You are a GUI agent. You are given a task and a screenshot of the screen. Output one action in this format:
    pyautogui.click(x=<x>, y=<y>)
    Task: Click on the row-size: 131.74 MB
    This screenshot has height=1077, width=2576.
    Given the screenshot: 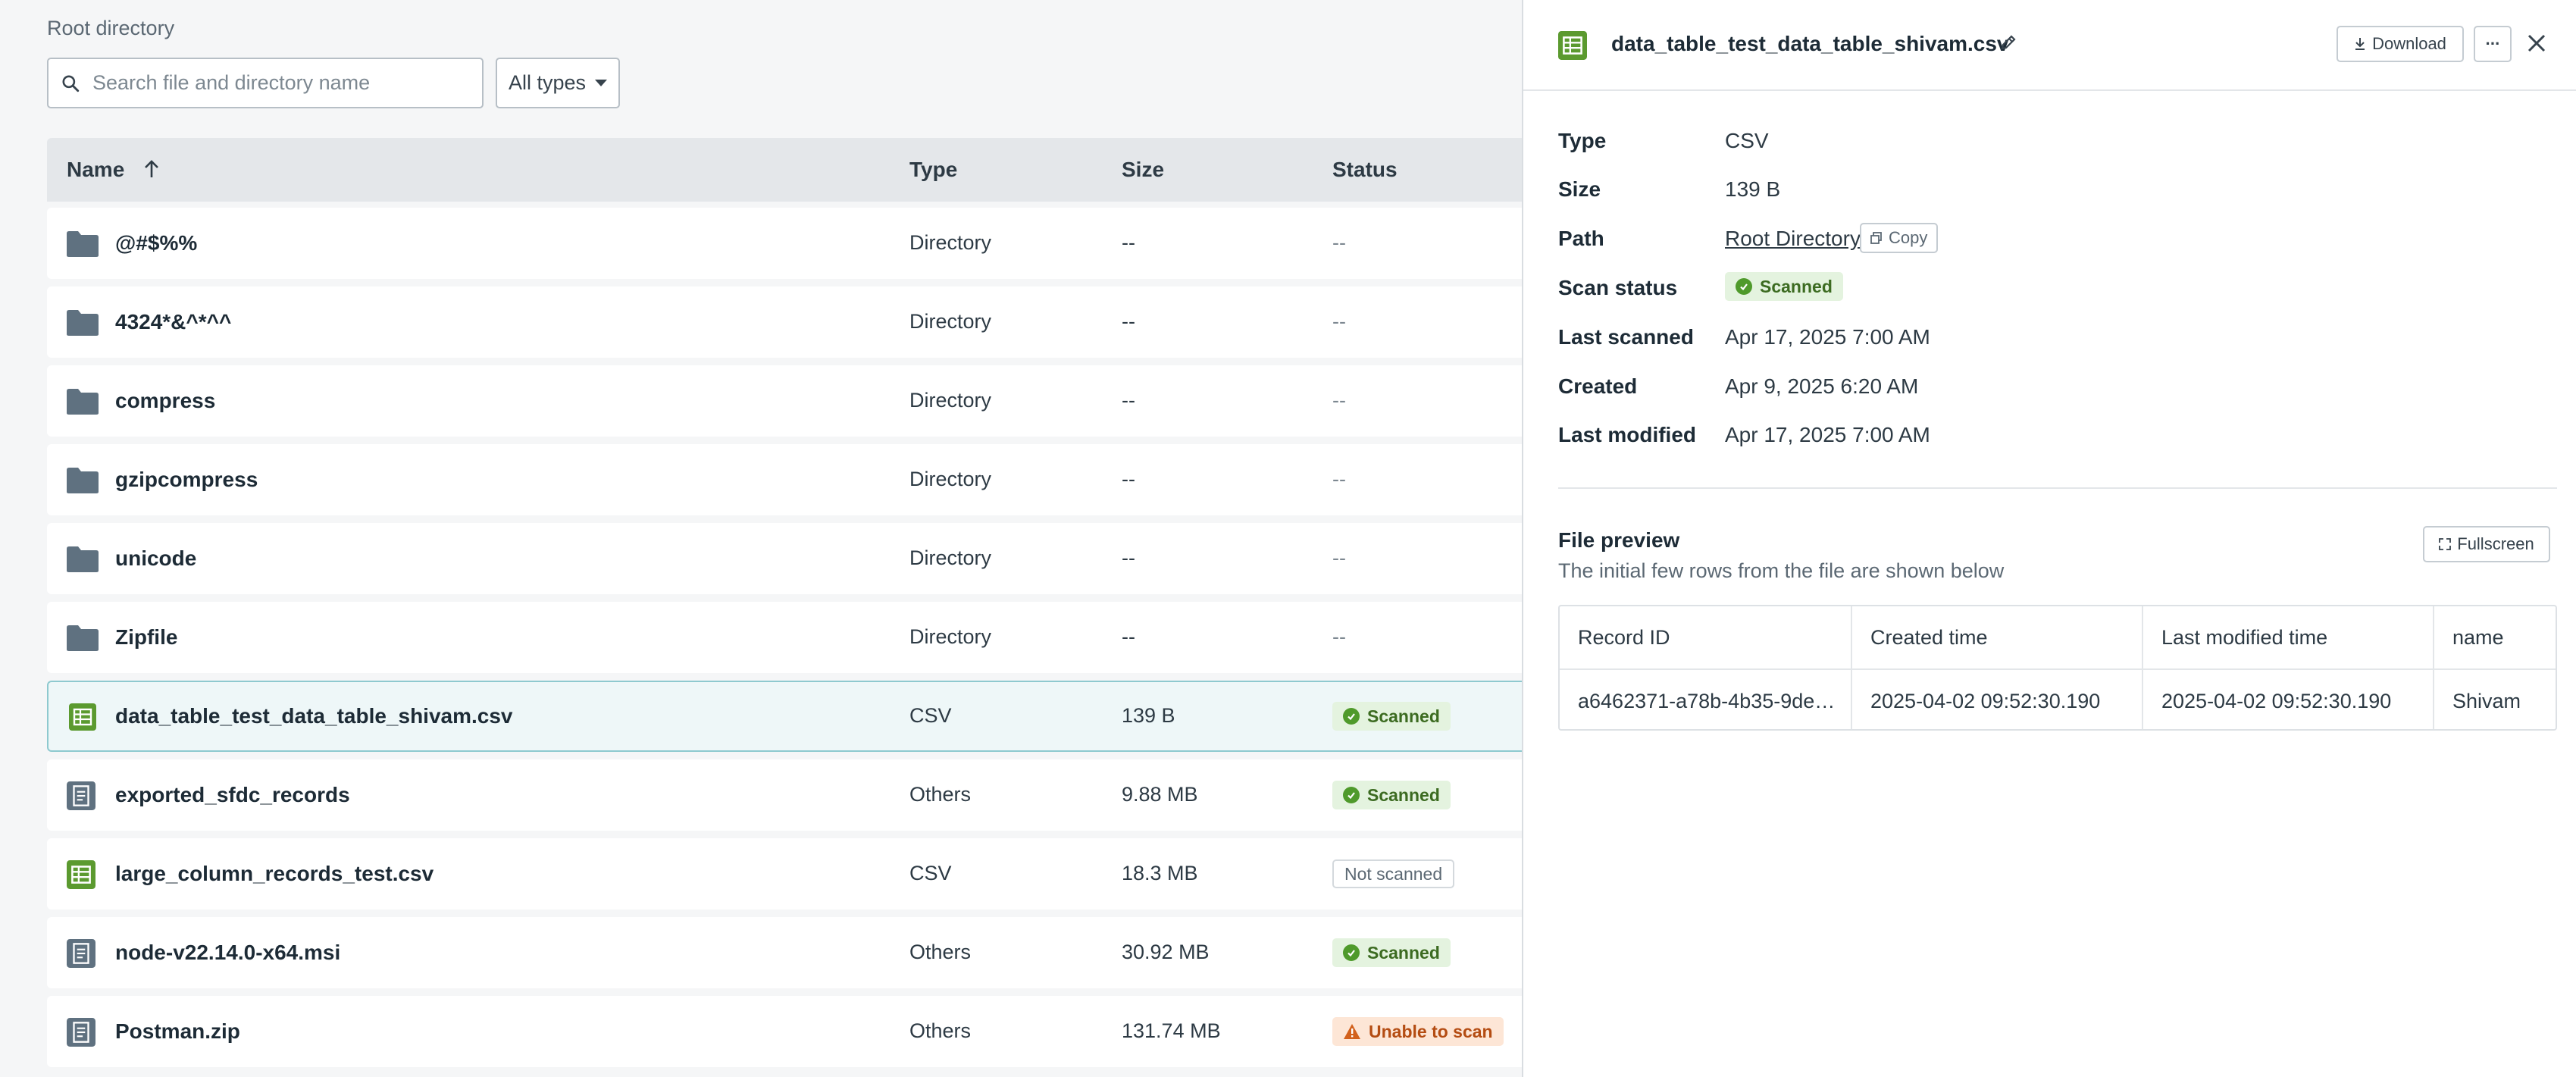 What is the action you would take?
    pyautogui.click(x=1172, y=1030)
    